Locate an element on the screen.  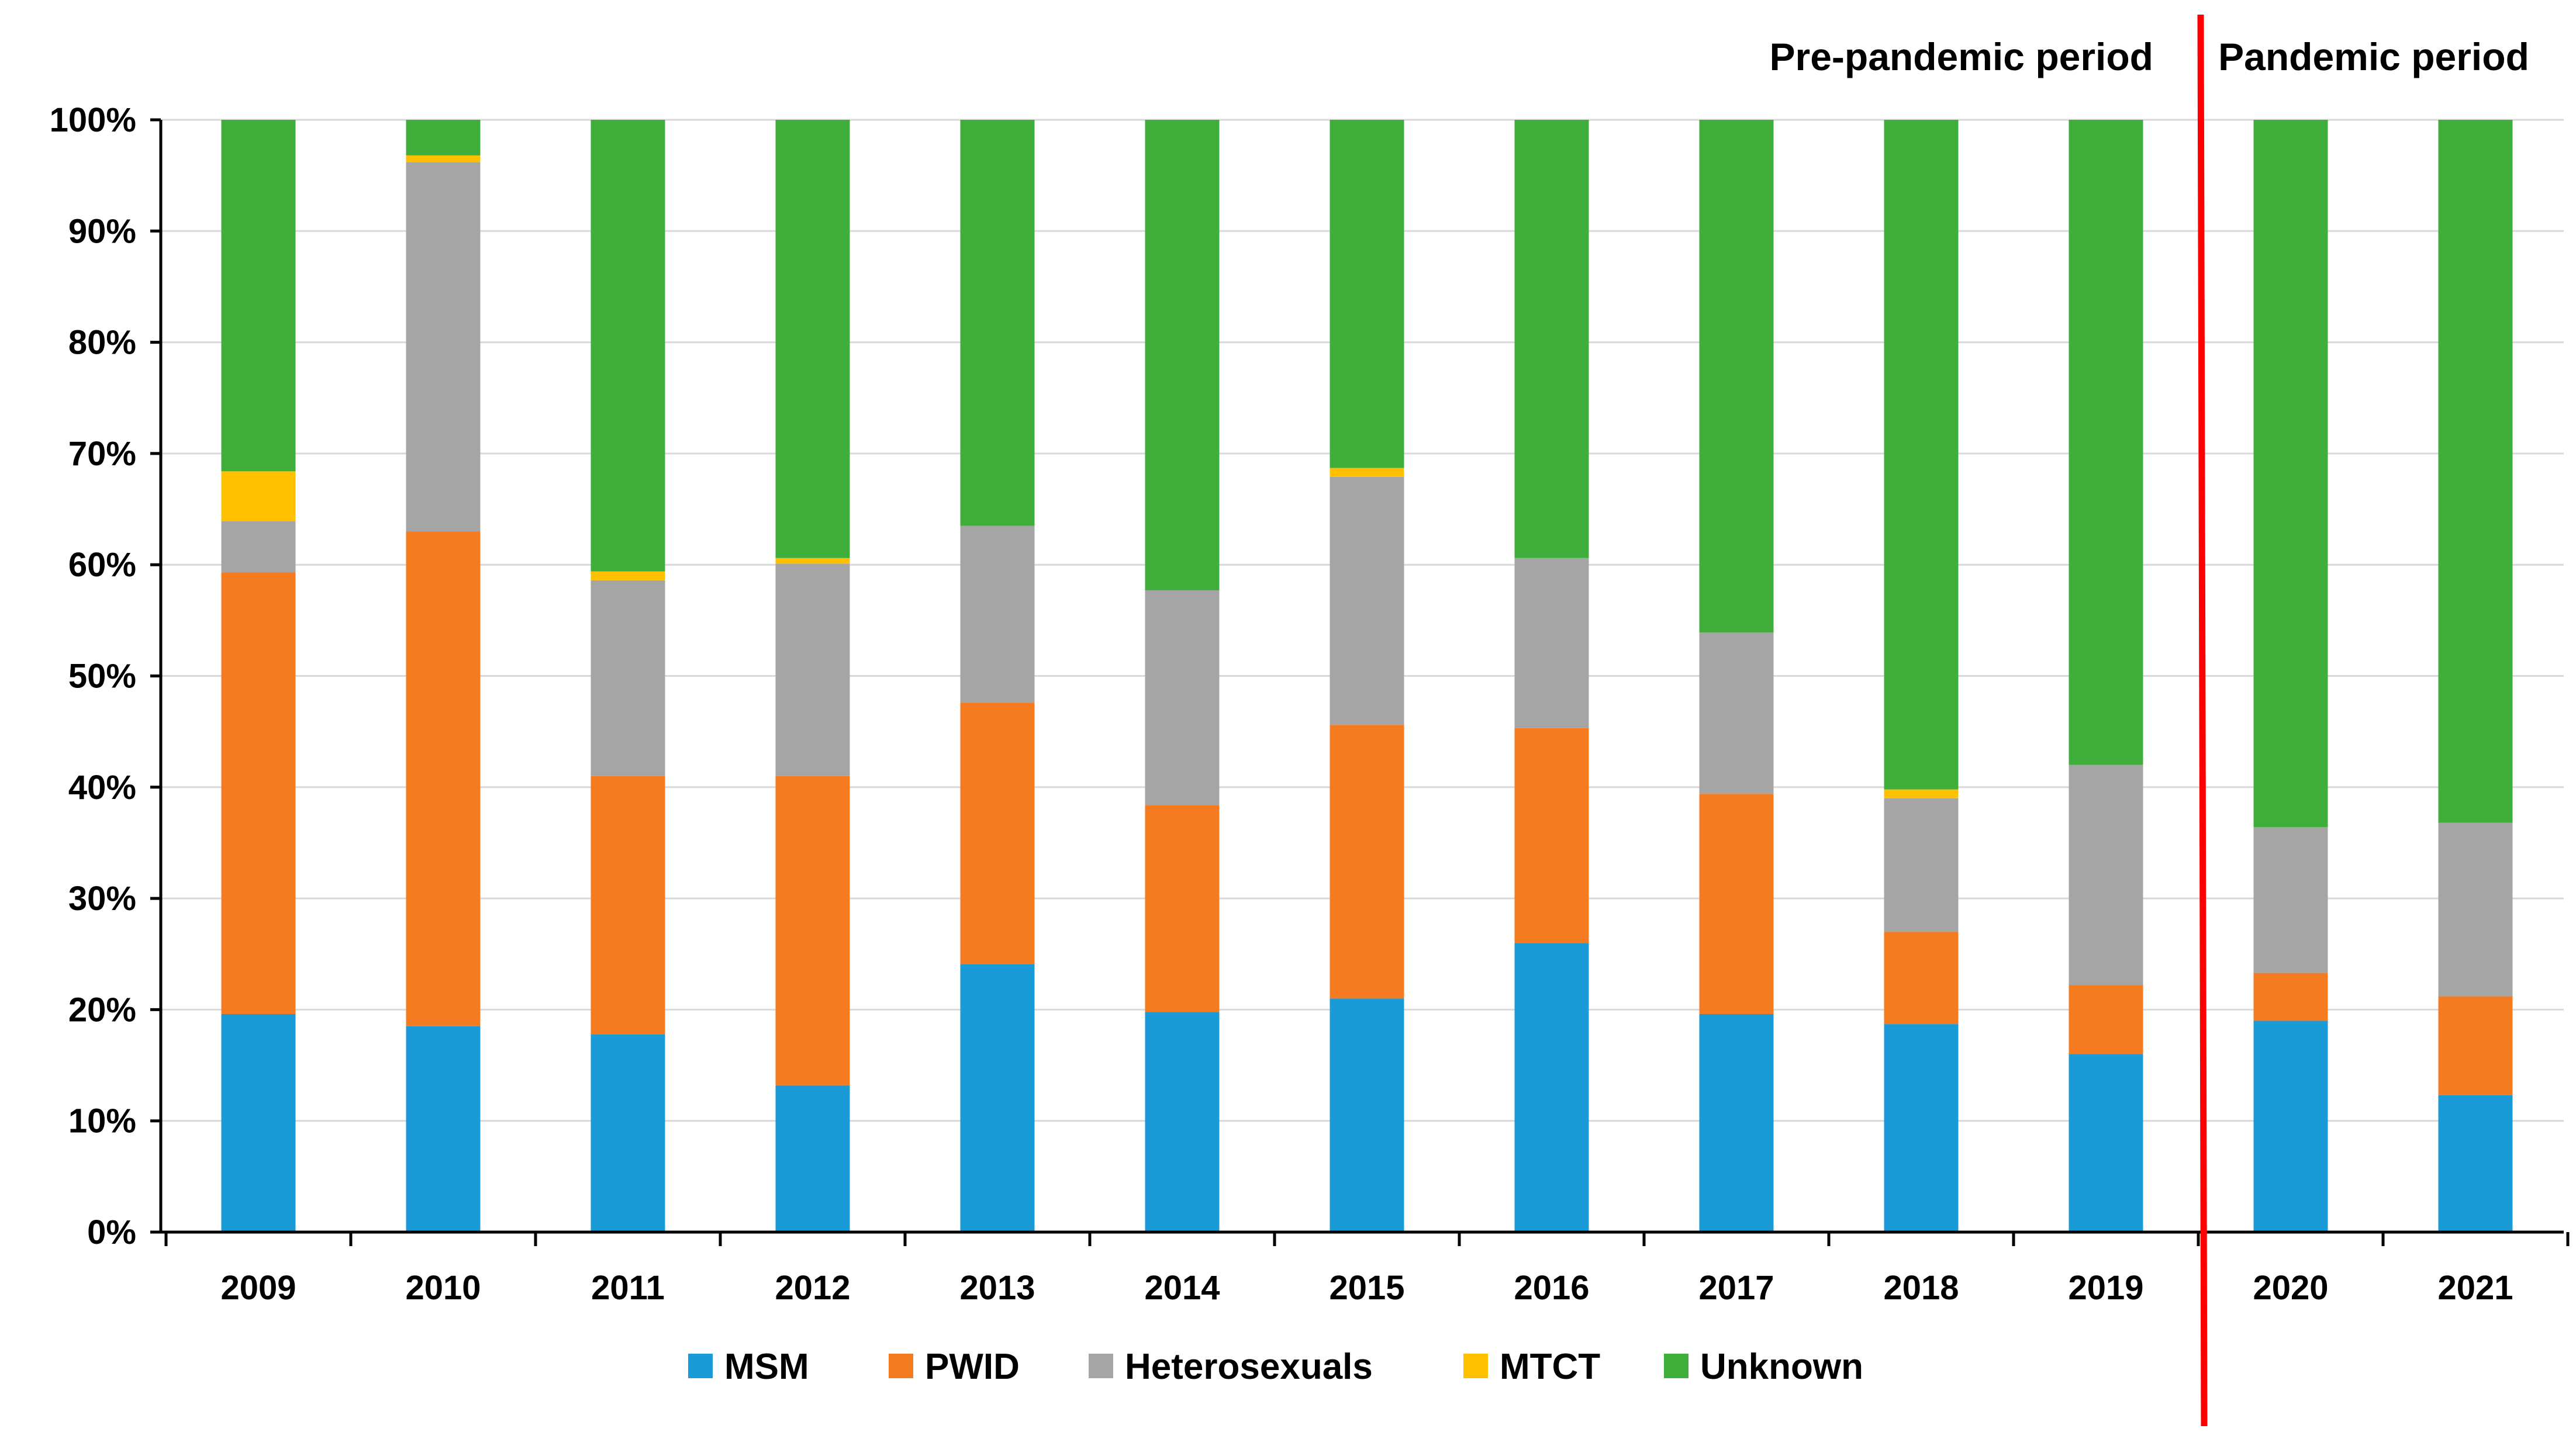
bar-pwid-2018 is located at coordinates (1921, 978).